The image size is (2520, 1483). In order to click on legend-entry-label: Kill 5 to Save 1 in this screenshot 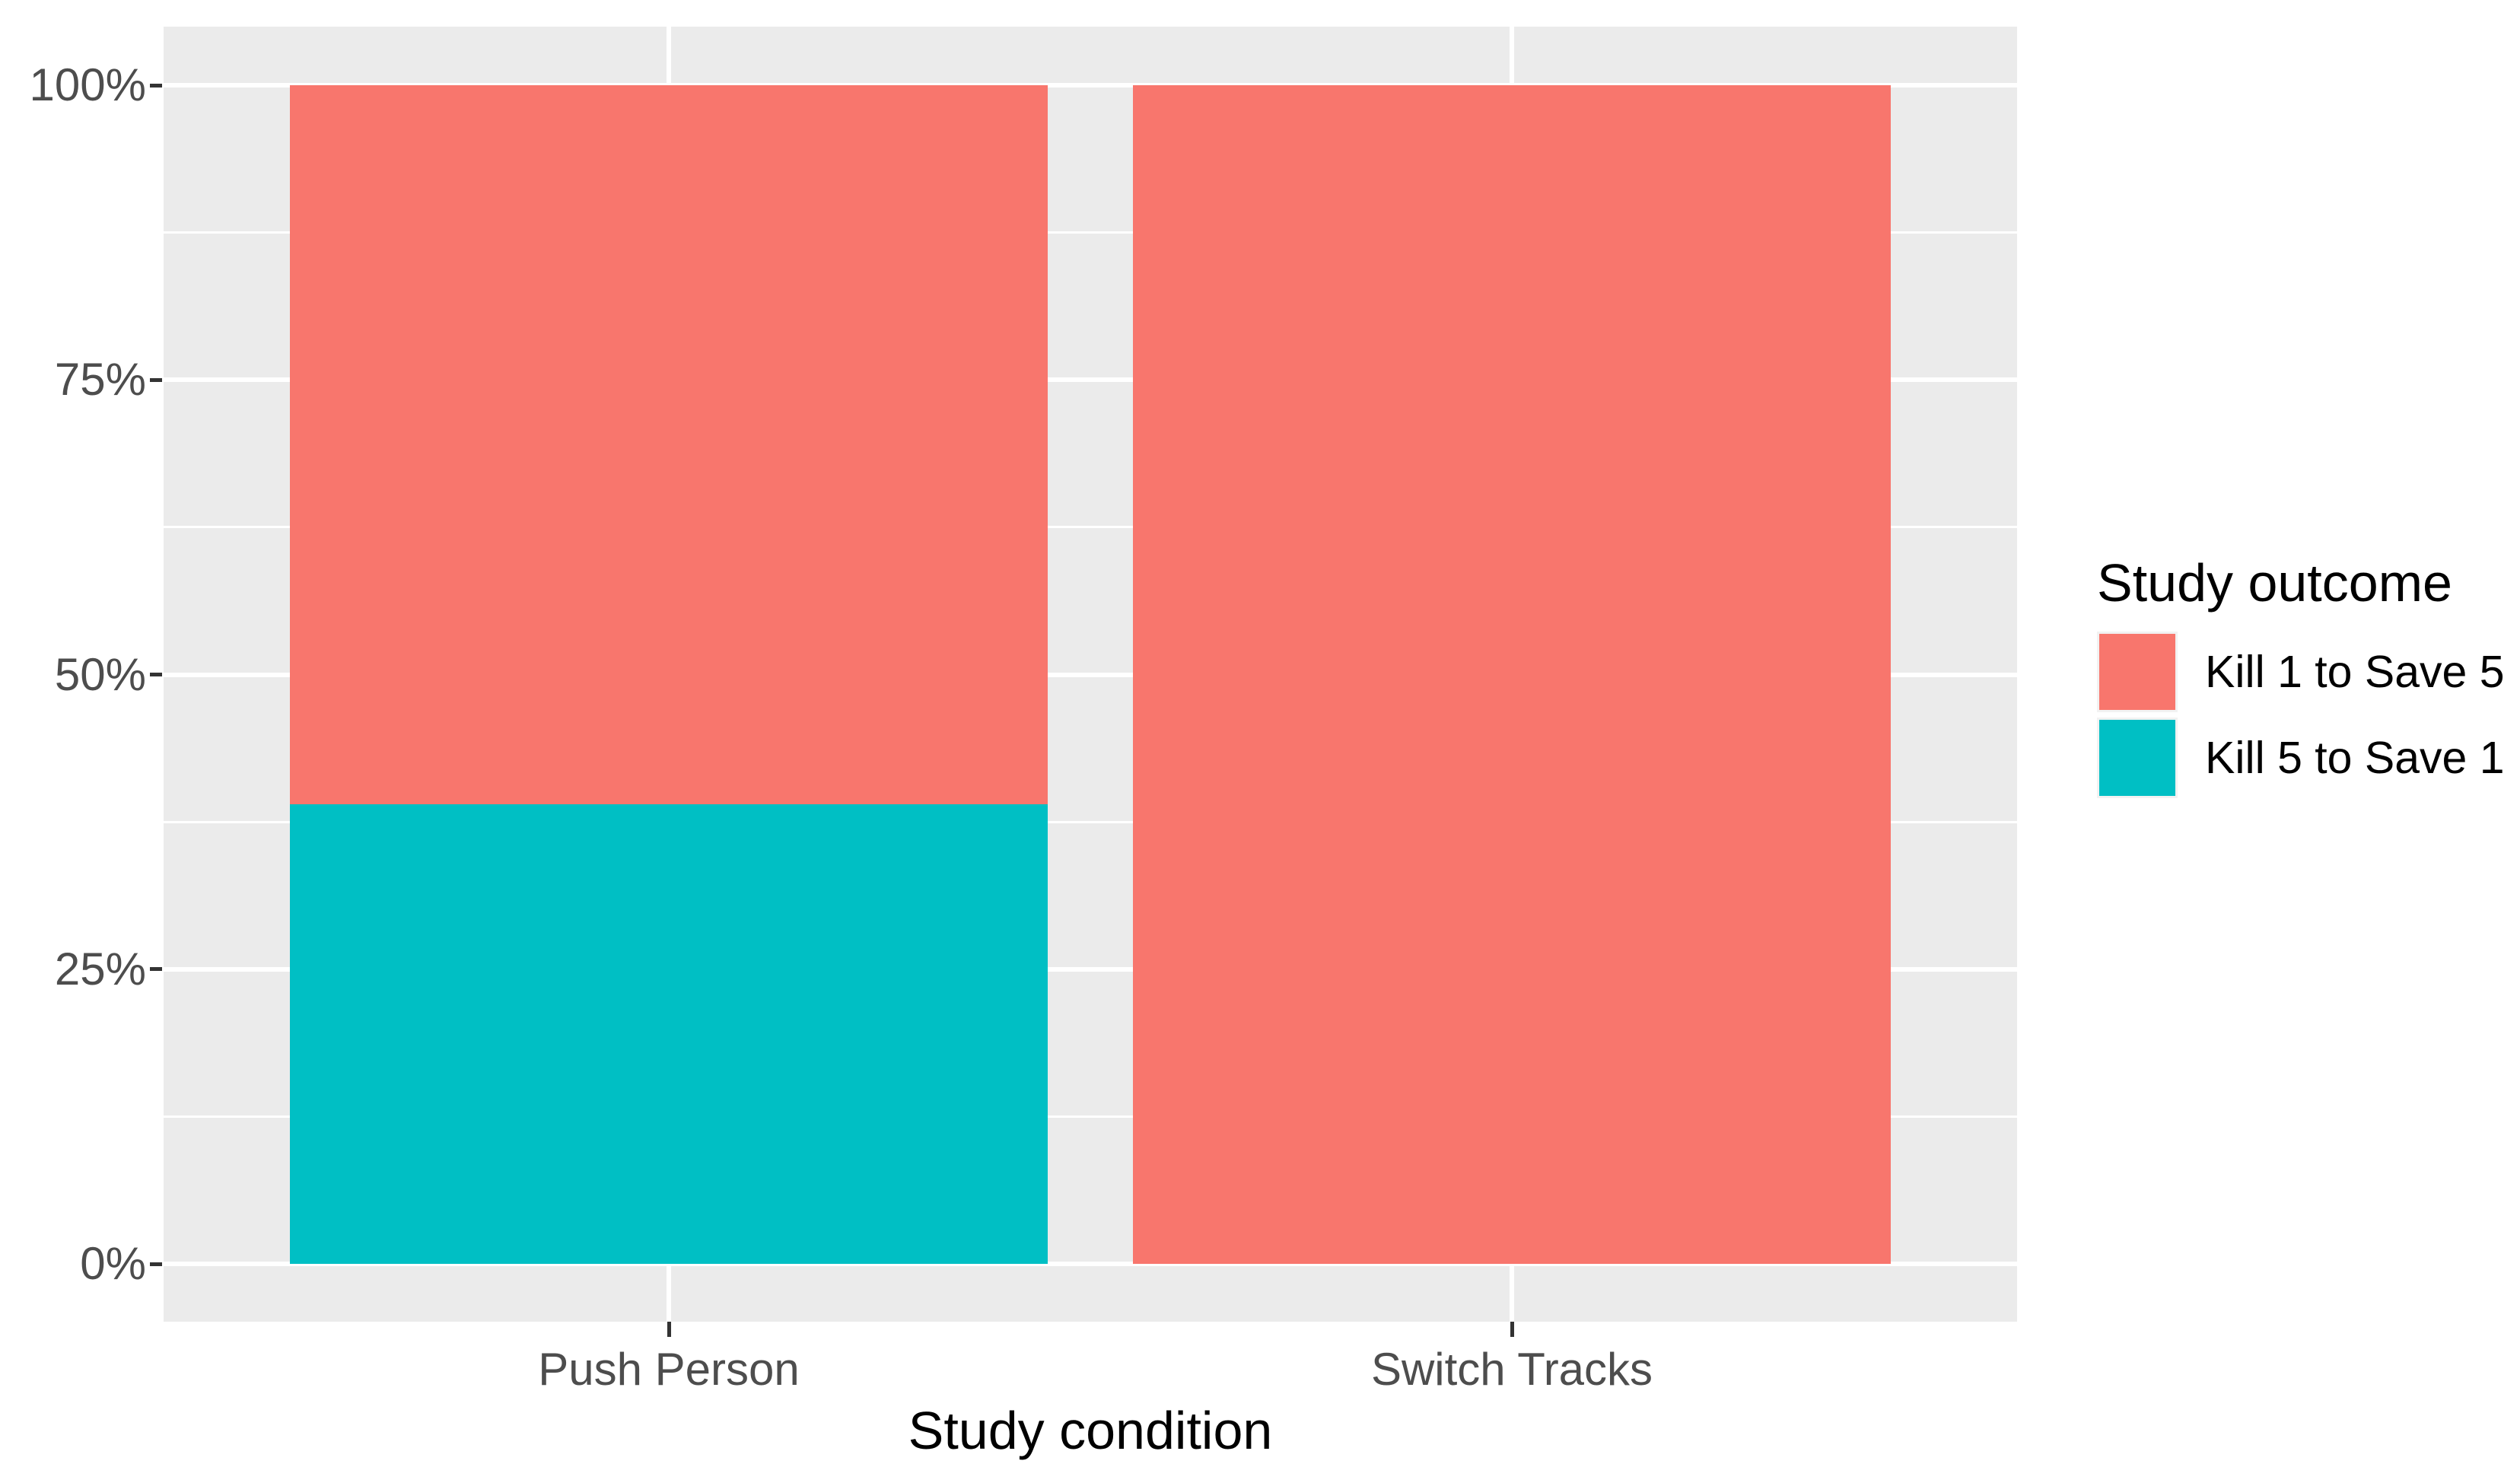, I will do `click(2355, 757)`.